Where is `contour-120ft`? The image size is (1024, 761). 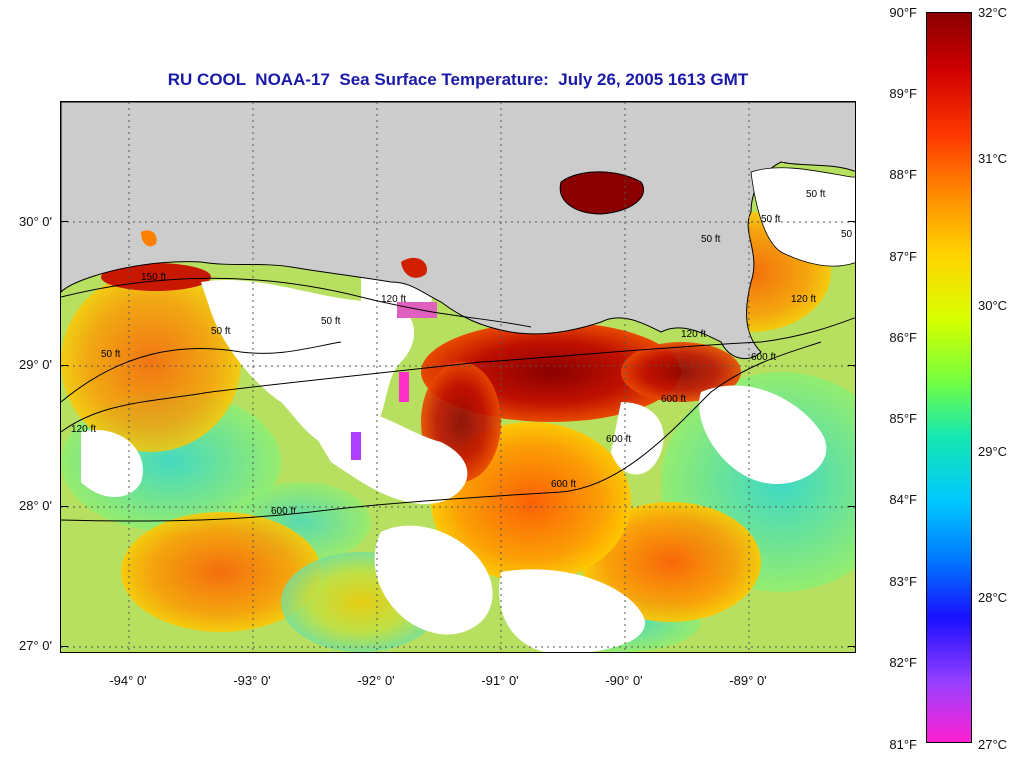 contour-120ft is located at coordinates (458, 375).